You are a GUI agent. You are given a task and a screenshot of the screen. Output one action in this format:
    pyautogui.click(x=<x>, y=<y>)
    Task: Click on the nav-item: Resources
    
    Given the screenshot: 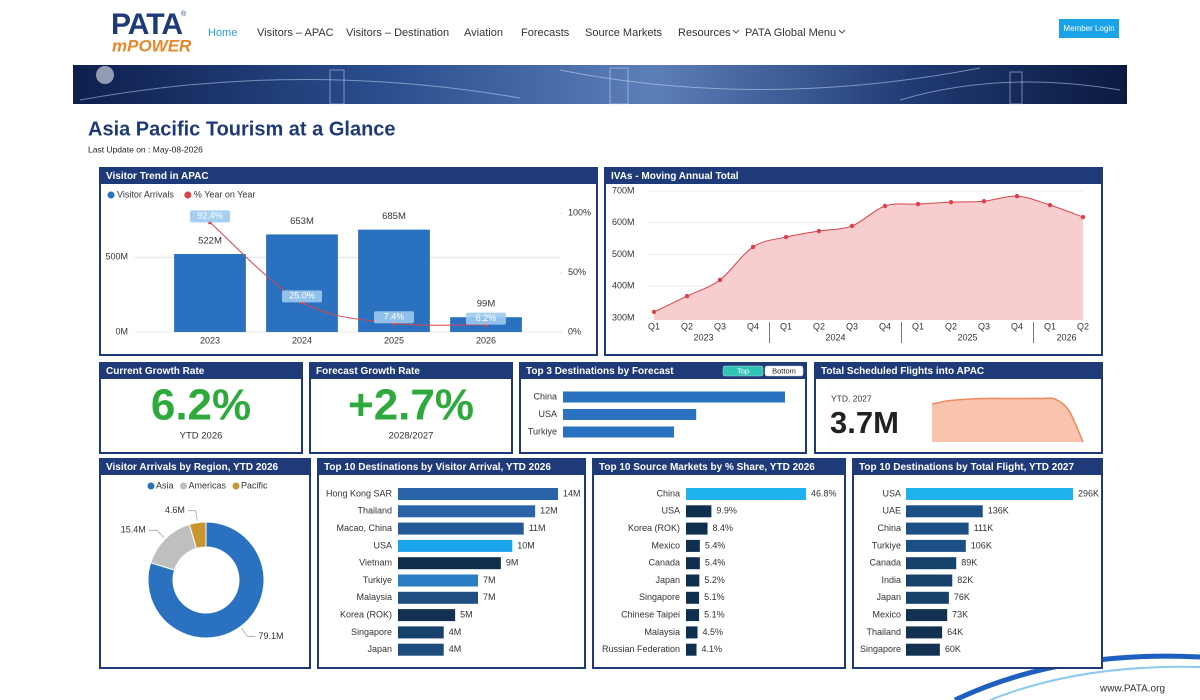 What is the action you would take?
    pyautogui.click(x=704, y=33)
    